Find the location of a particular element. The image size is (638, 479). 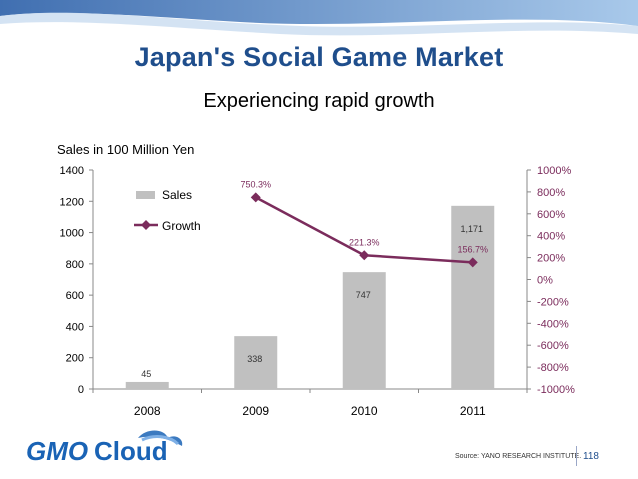

right-tick-label: -400% is located at coordinates (553, 324).